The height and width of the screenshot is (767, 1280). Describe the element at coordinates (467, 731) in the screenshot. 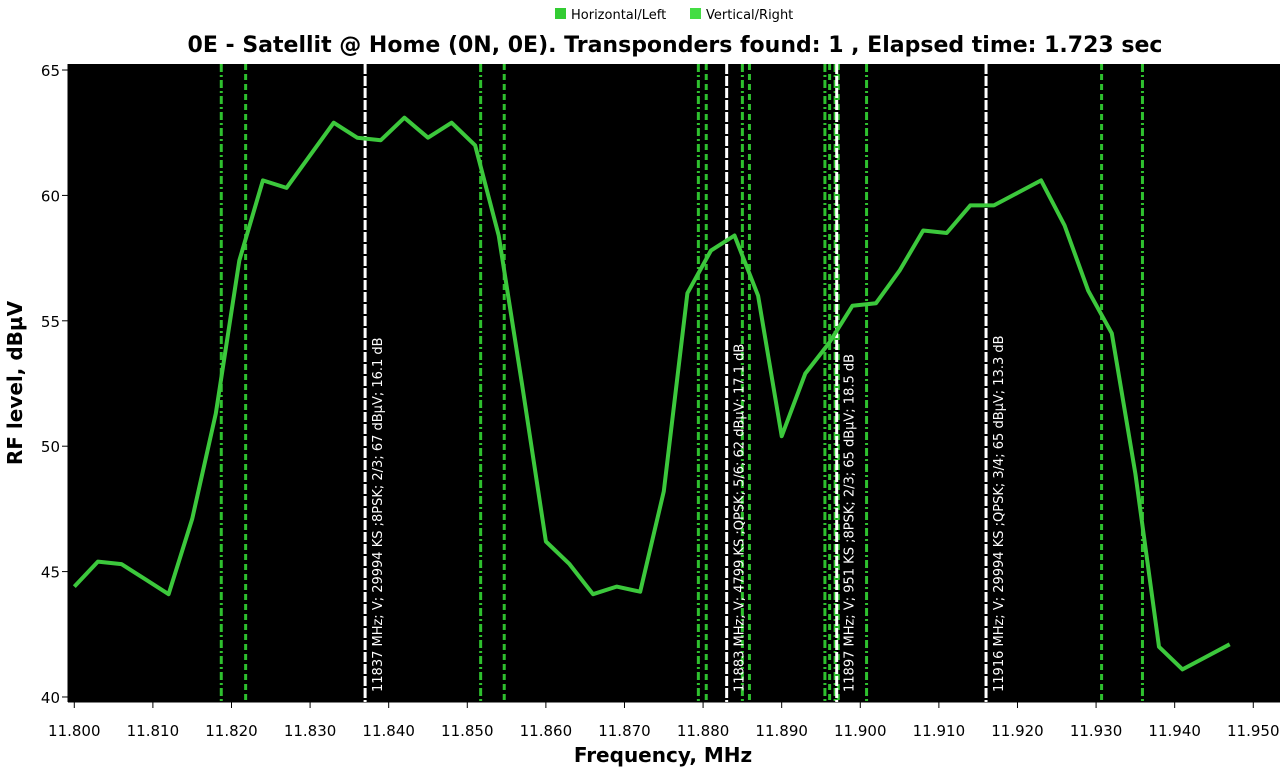

I see `x-tick-label: 11.850` at that location.